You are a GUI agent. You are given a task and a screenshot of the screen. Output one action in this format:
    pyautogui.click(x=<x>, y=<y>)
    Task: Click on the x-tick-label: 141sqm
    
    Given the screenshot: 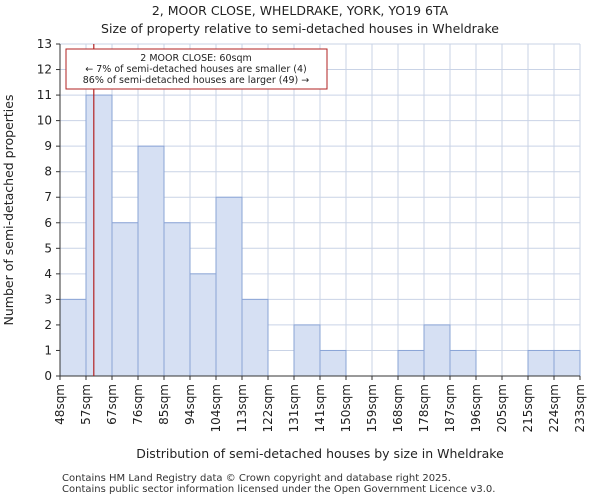 What is the action you would take?
    pyautogui.click(x=320, y=408)
    